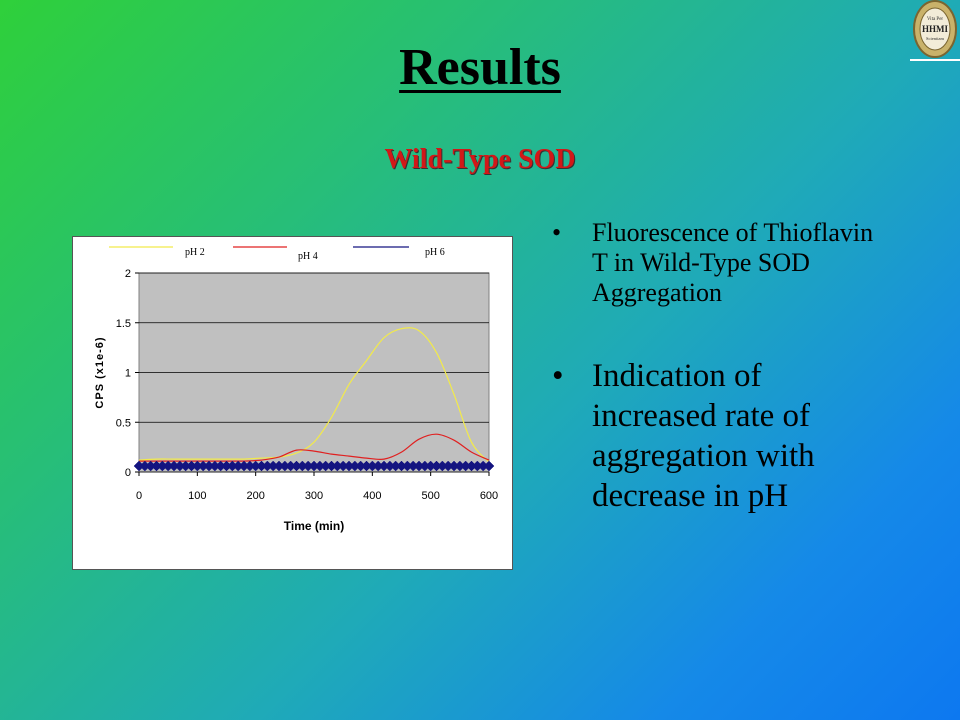 The image size is (960, 720). What do you see at coordinates (314, 526) in the screenshot?
I see `x-axis-label: Time (min)` at bounding box center [314, 526].